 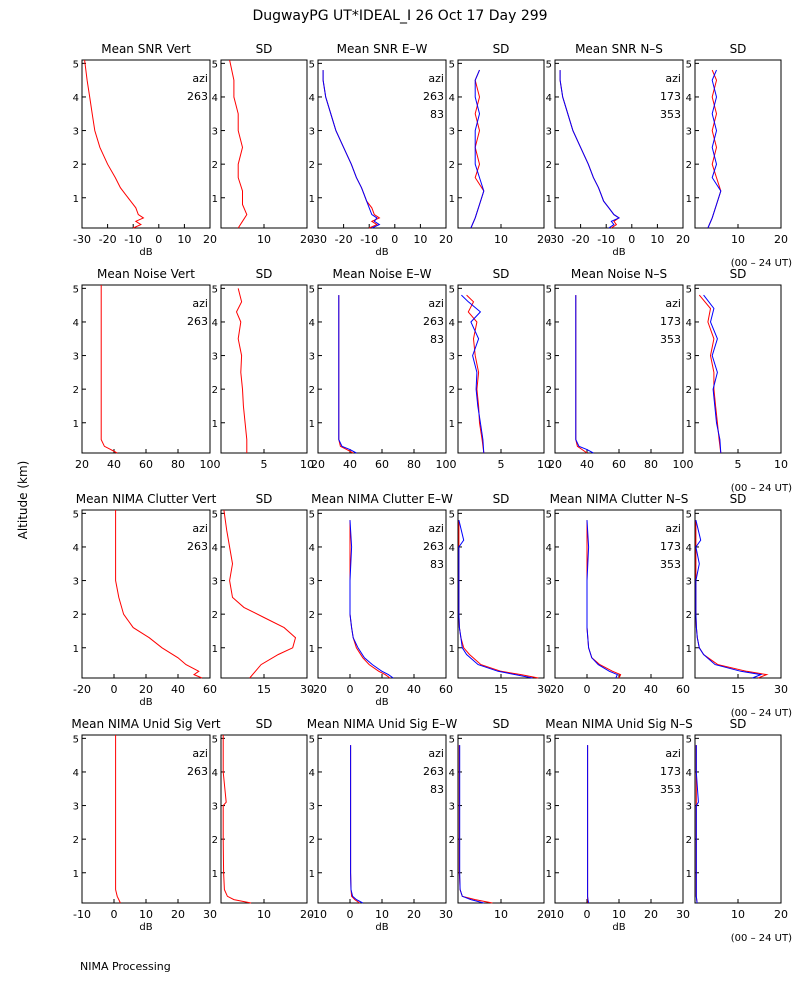 I want to click on x-tick-label: 60, so click(x=210, y=689).